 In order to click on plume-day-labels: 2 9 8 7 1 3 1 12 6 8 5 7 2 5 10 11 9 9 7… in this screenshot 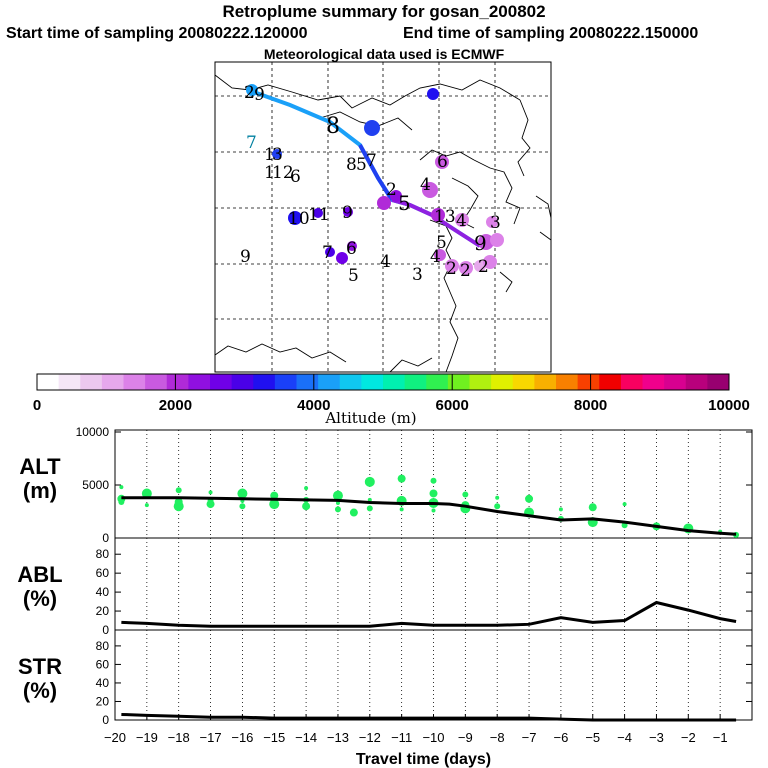, I will do `click(370, 184)`.